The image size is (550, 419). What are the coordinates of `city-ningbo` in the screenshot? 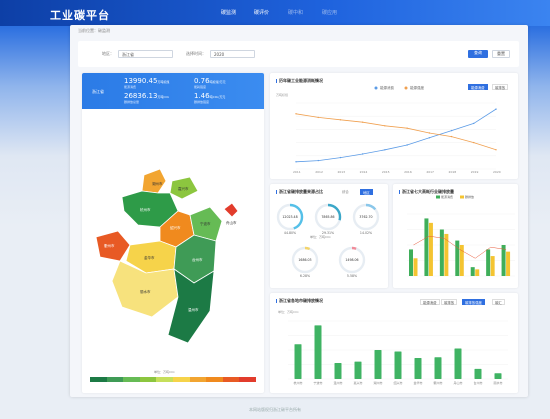 It's located at (206, 224).